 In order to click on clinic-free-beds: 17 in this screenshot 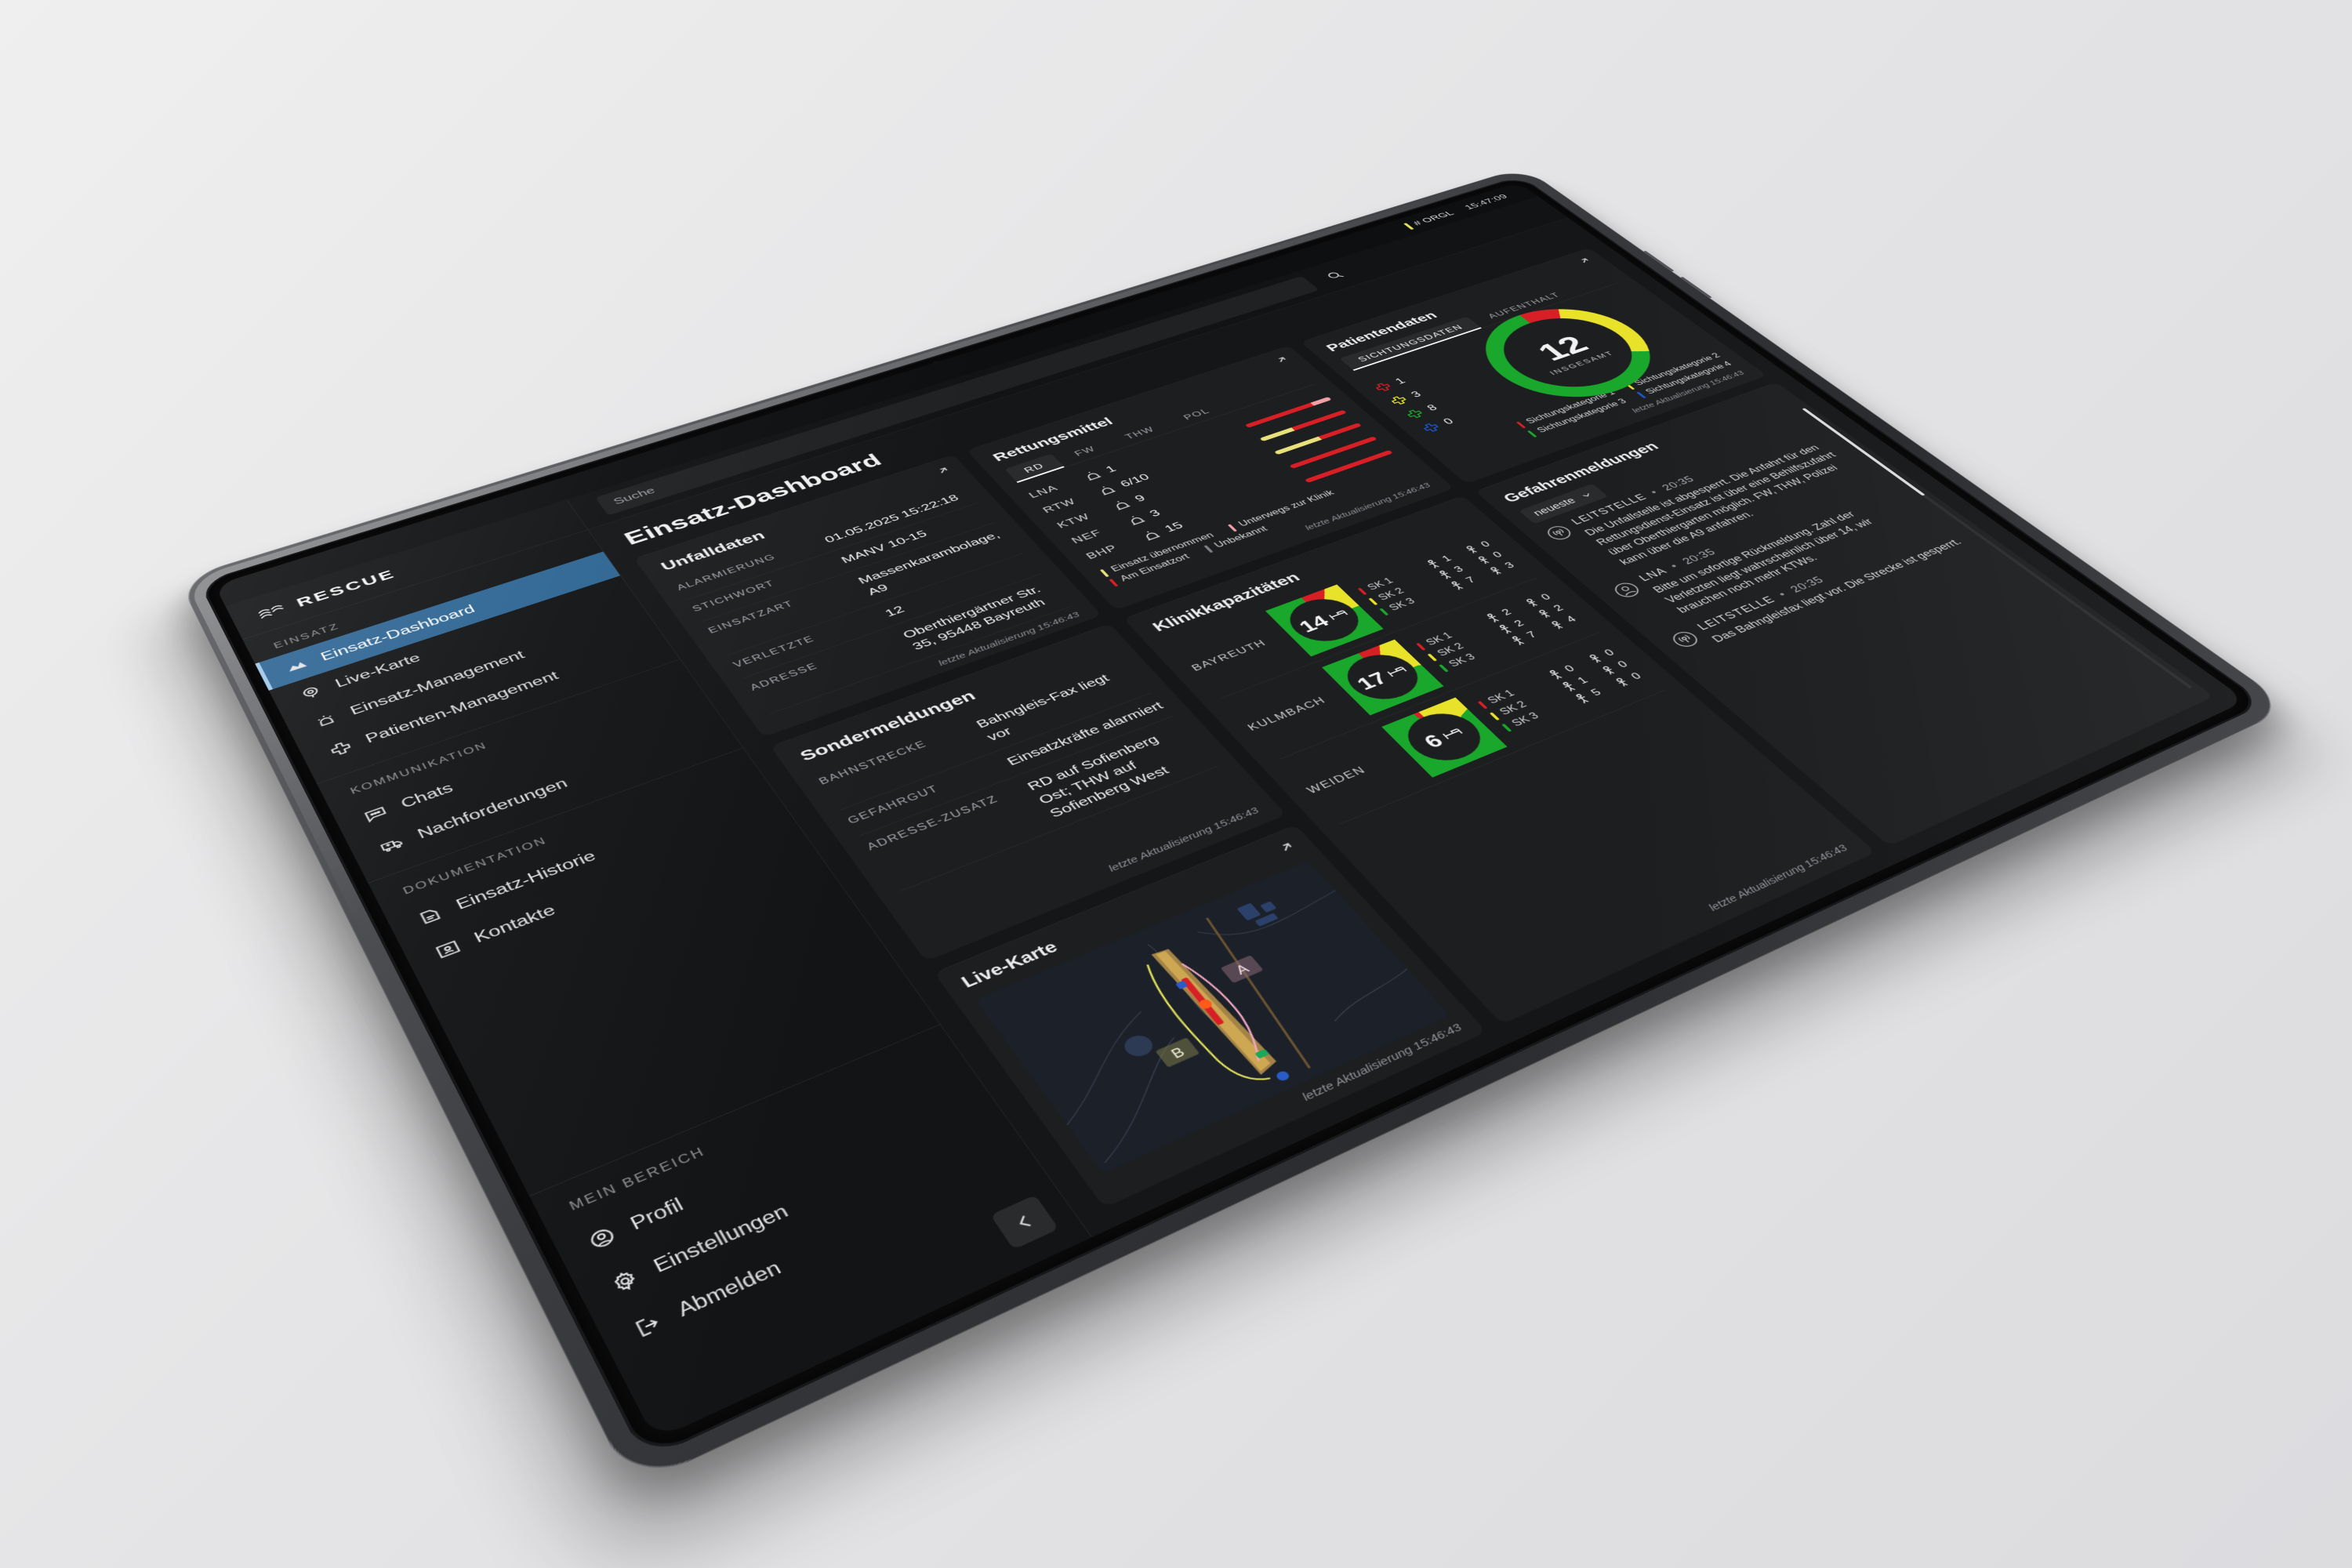, I will do `click(1372, 681)`.